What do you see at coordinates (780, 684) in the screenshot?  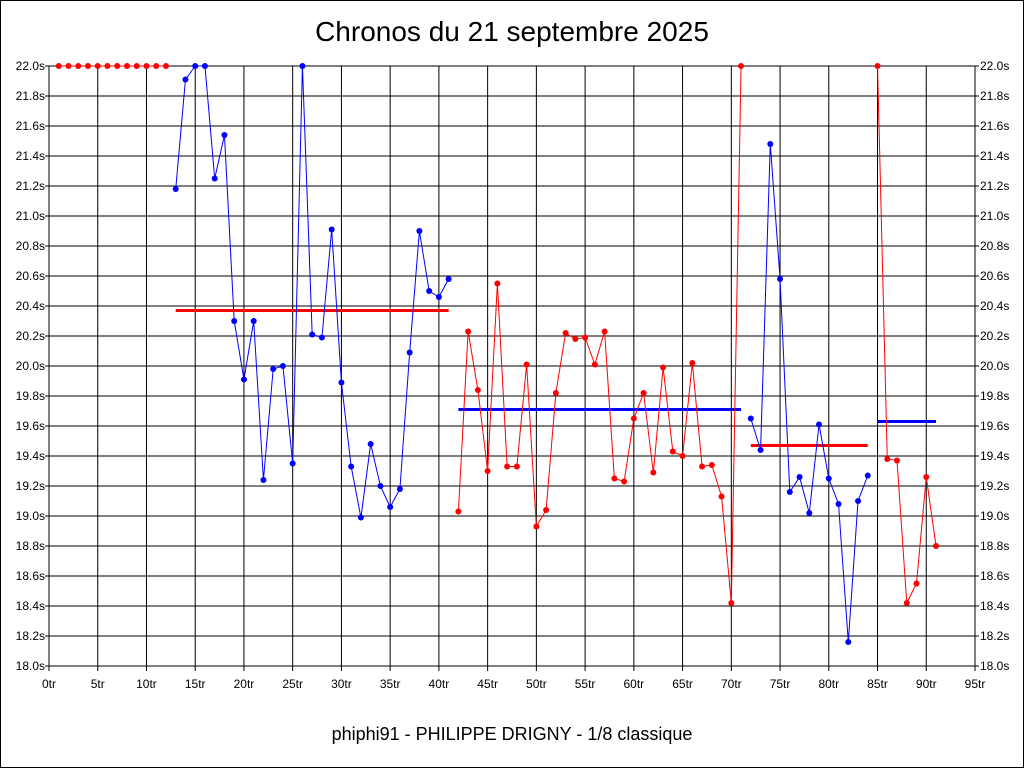 I see `x-tick-label: 75tr` at bounding box center [780, 684].